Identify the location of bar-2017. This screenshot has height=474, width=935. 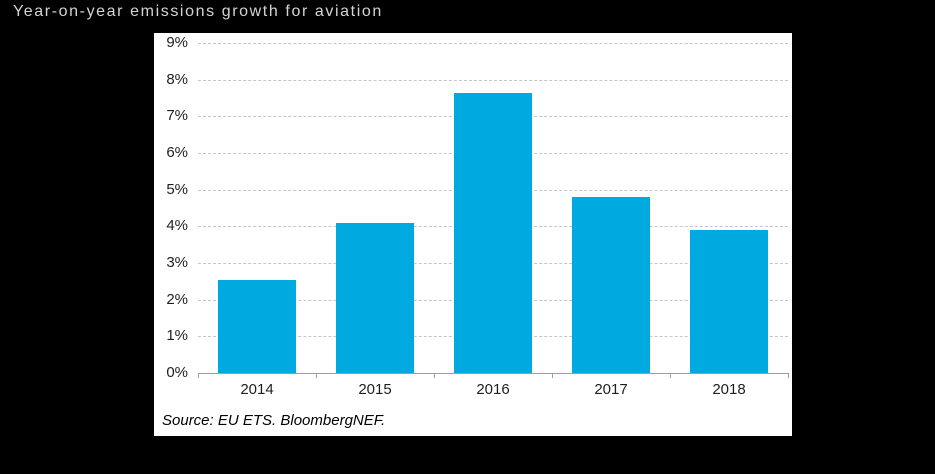
(611, 285).